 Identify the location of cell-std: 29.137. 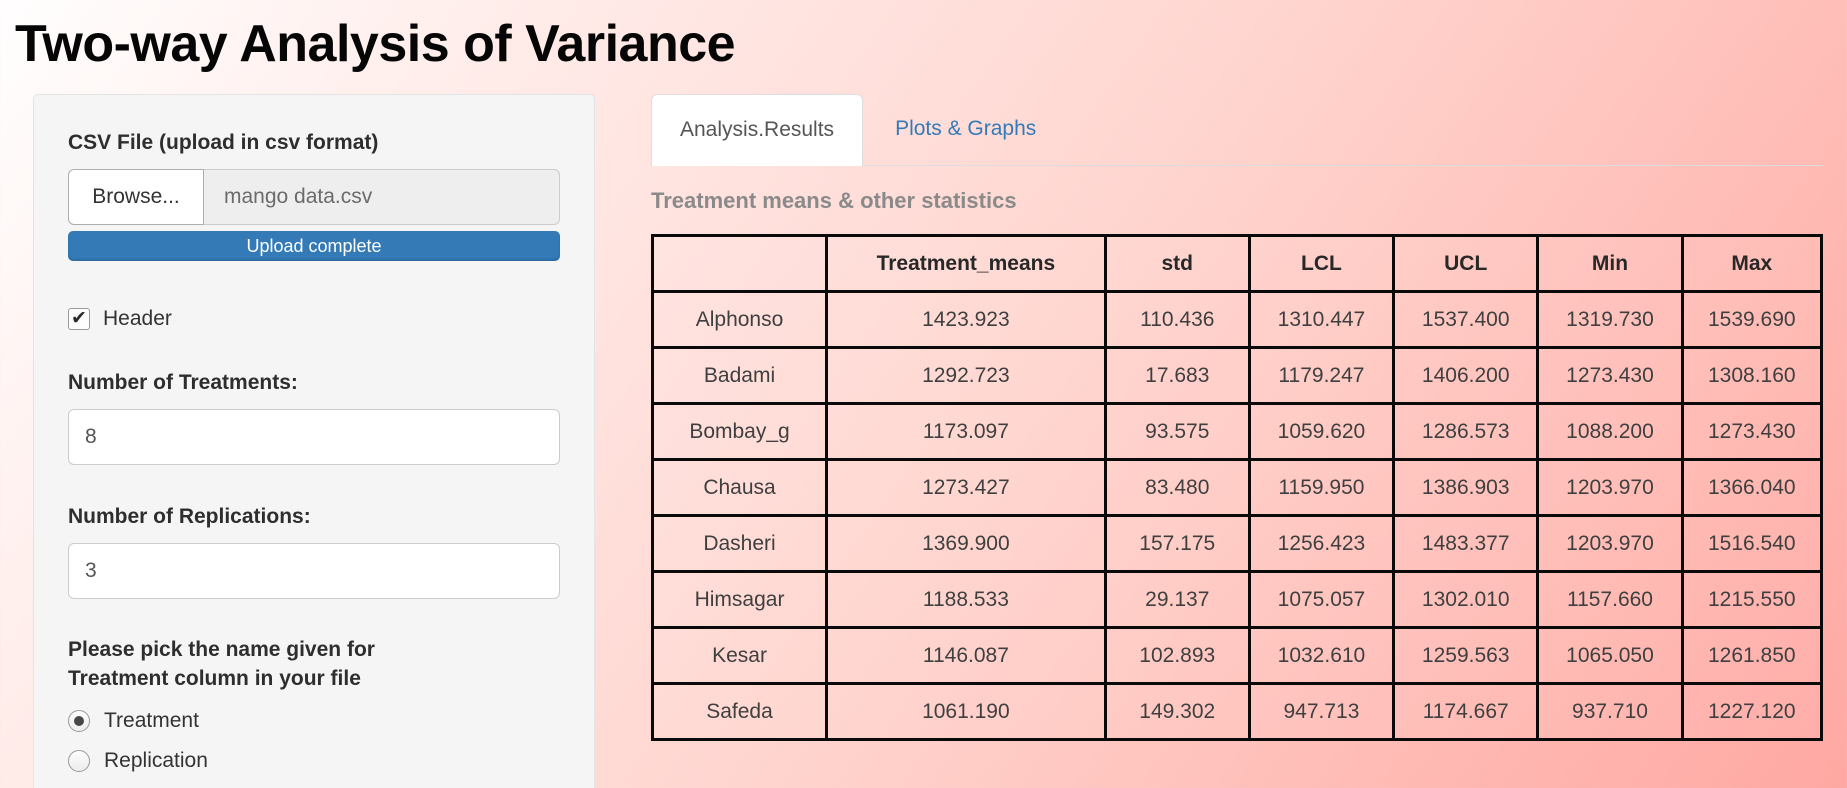
(1177, 599).